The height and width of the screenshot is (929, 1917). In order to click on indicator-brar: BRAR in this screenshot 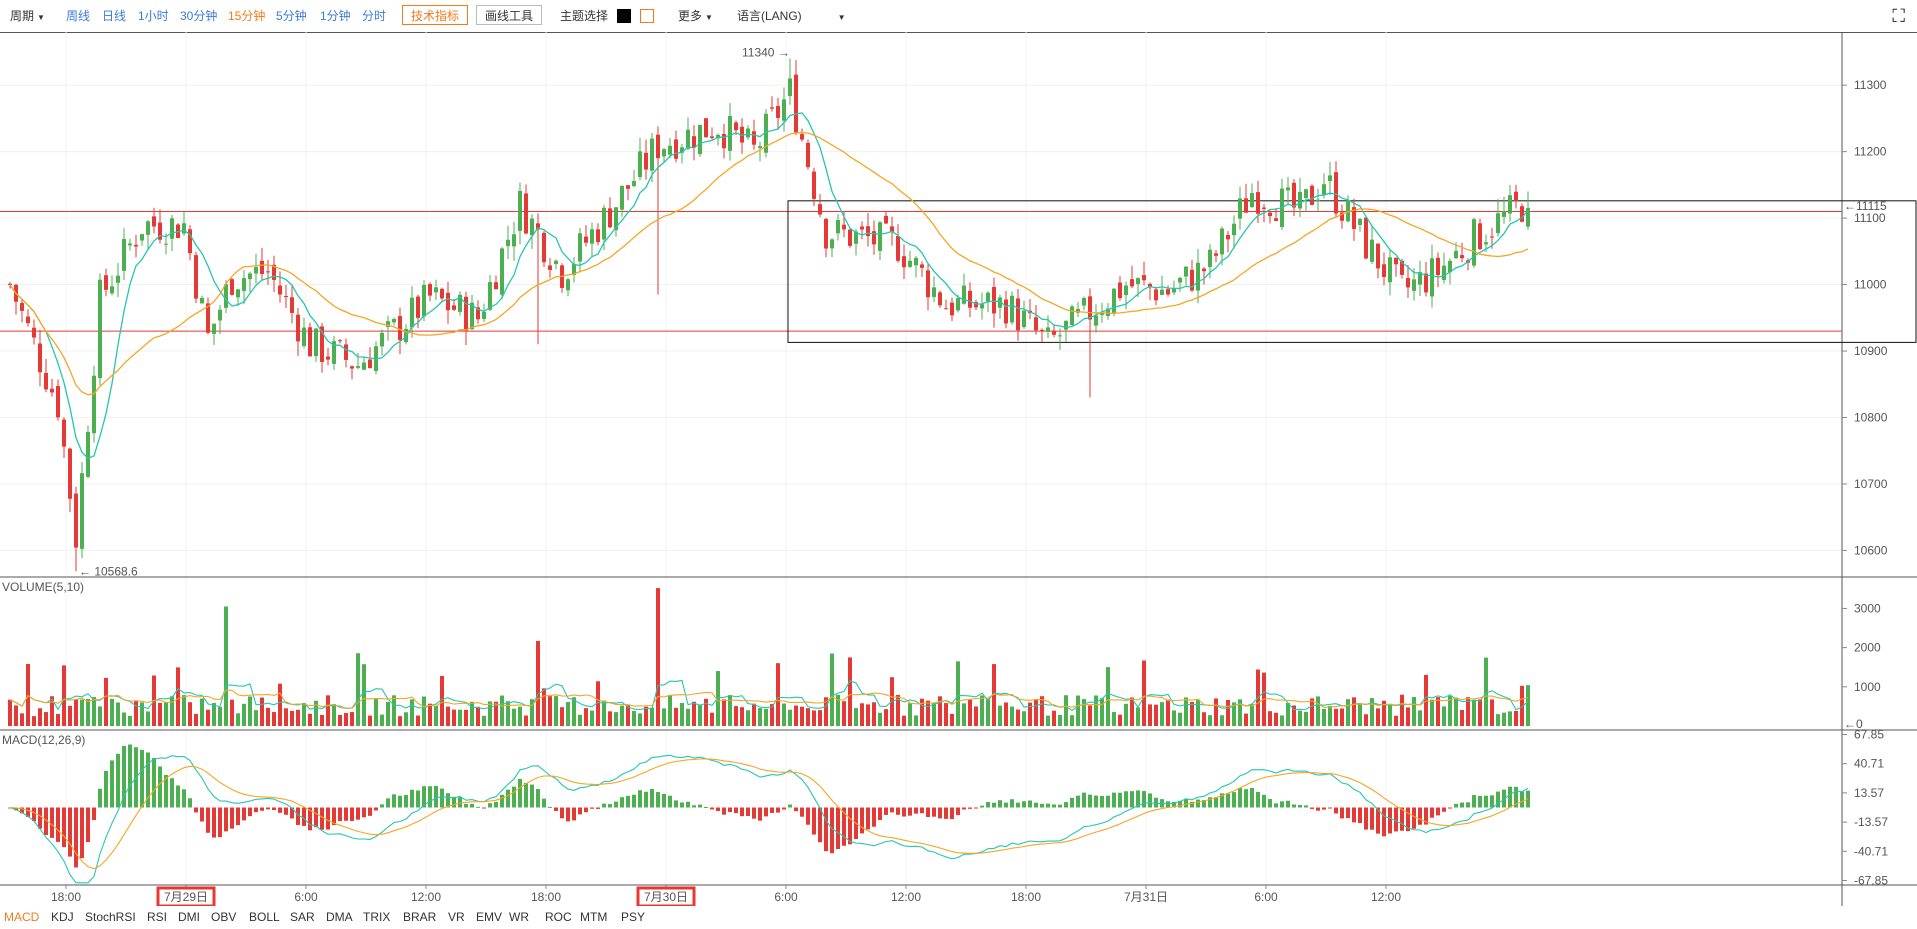, I will do `click(420, 917)`.